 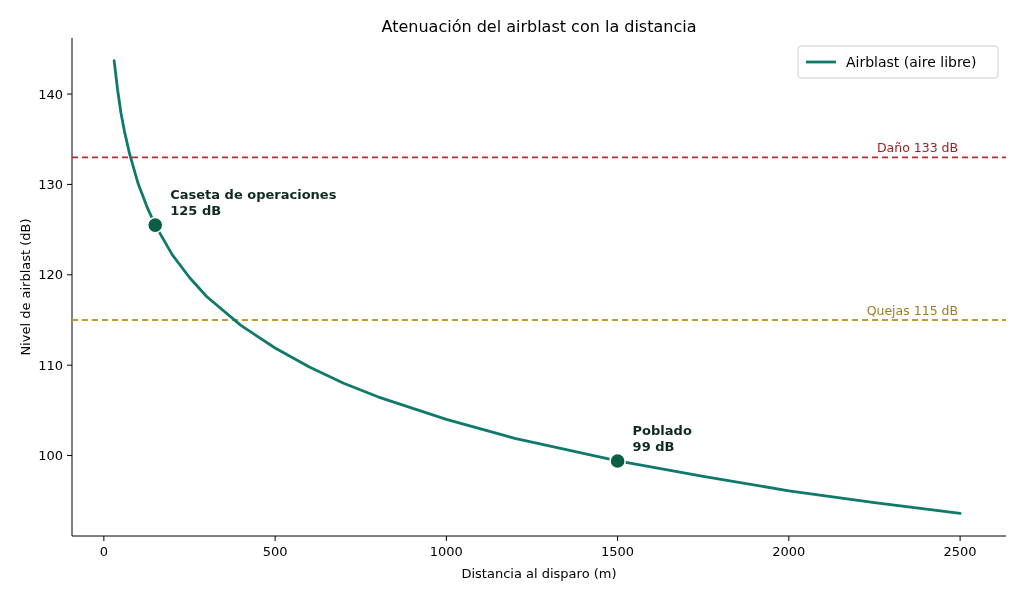 I want to click on annotation: Caseta de operaciones 125 dB, so click(x=253, y=203).